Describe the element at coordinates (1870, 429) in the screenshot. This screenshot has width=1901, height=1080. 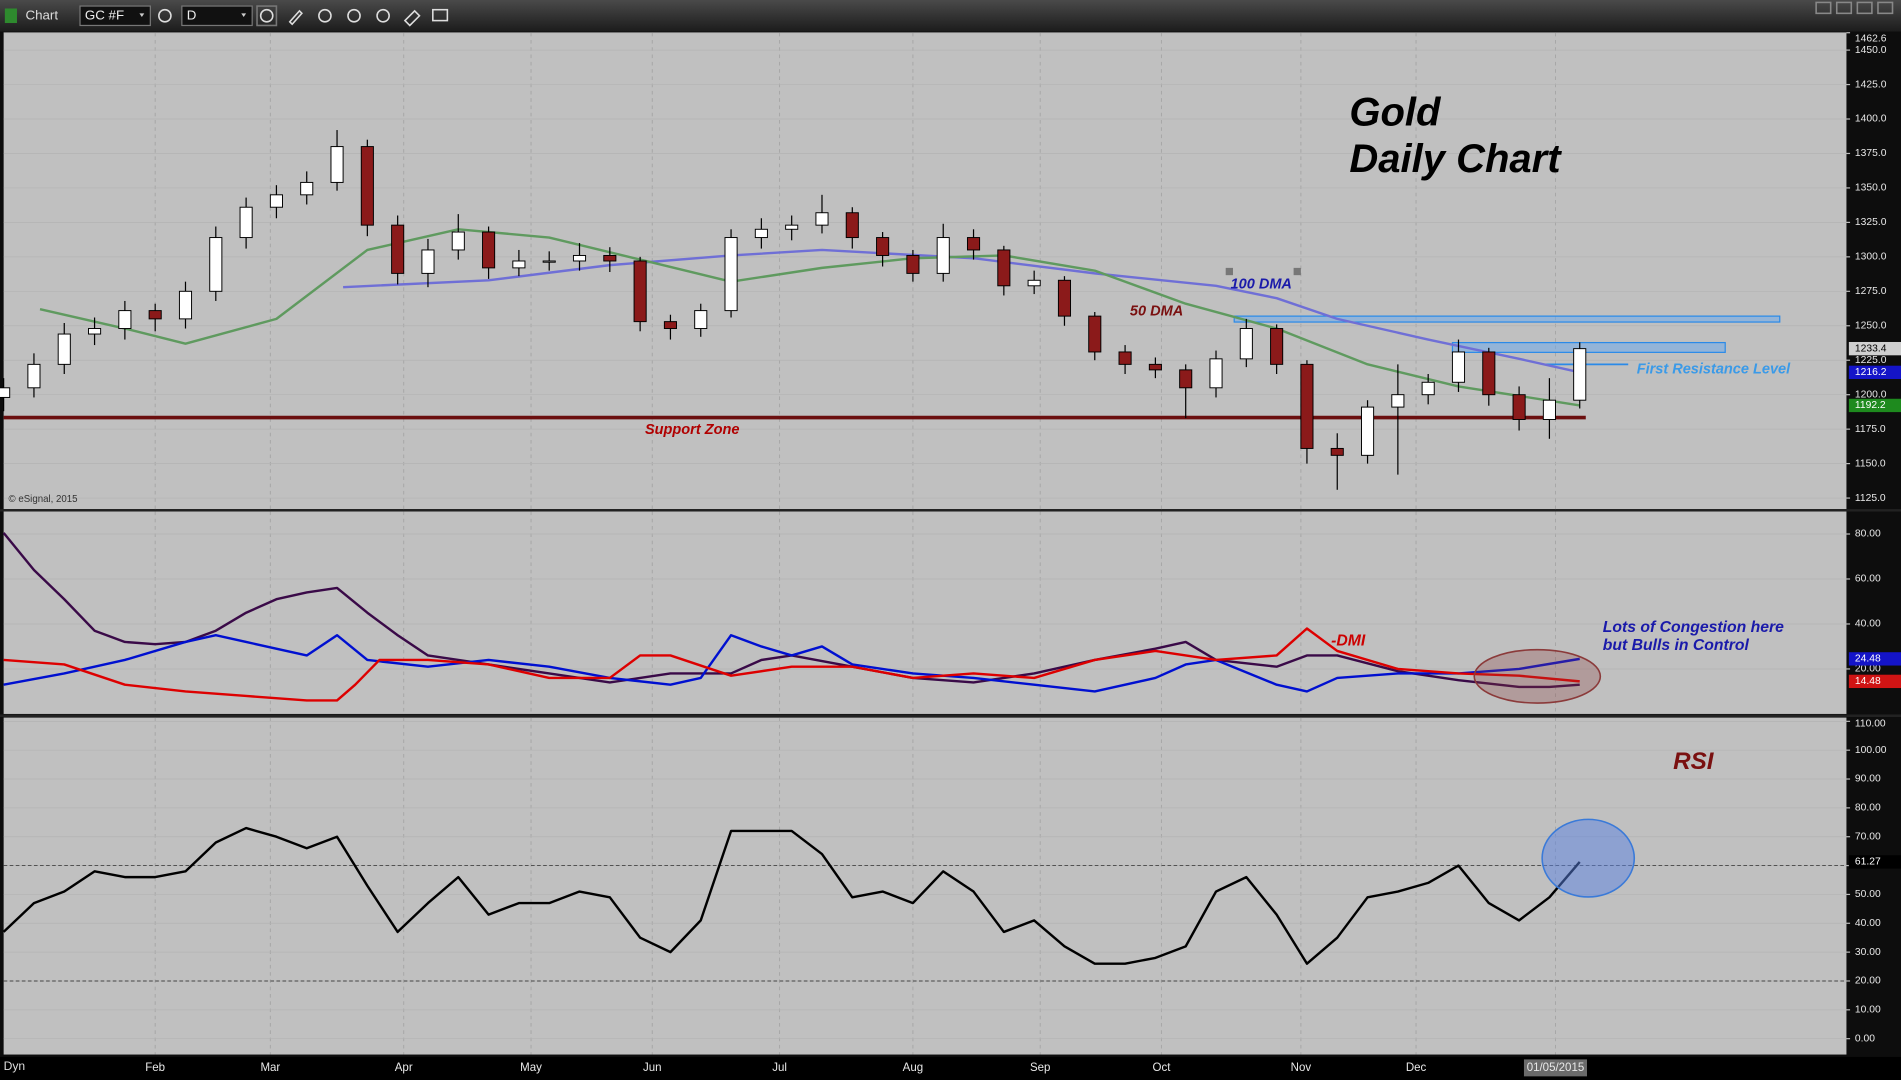
I see `y-tick-label: 1175.0` at that location.